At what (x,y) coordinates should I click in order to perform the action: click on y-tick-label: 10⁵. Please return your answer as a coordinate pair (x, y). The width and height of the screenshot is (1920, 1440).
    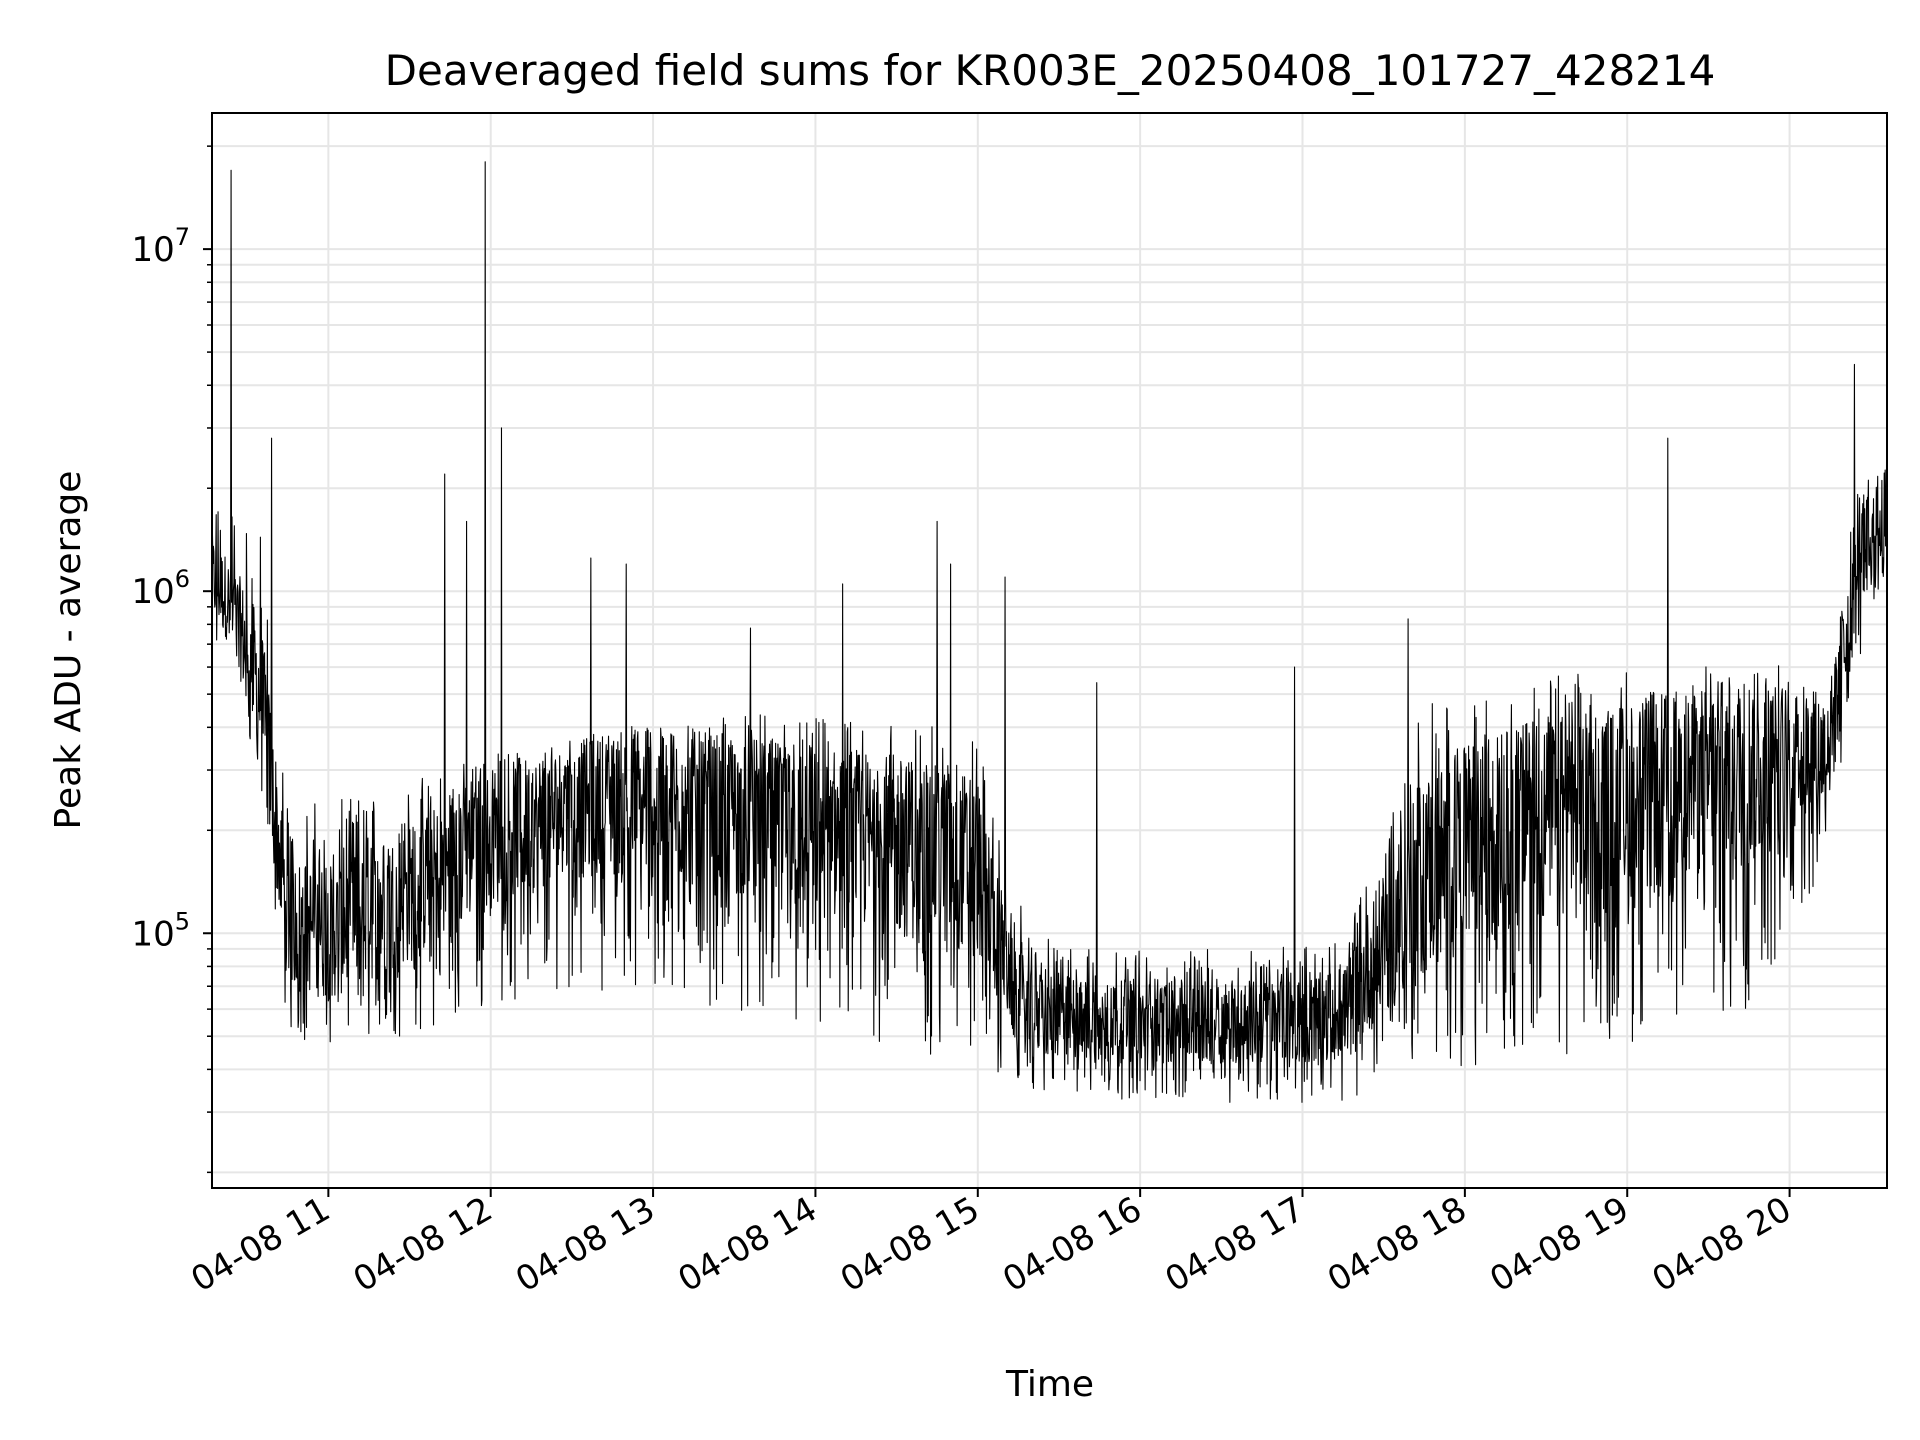
    Looking at the image, I should click on (160, 930).